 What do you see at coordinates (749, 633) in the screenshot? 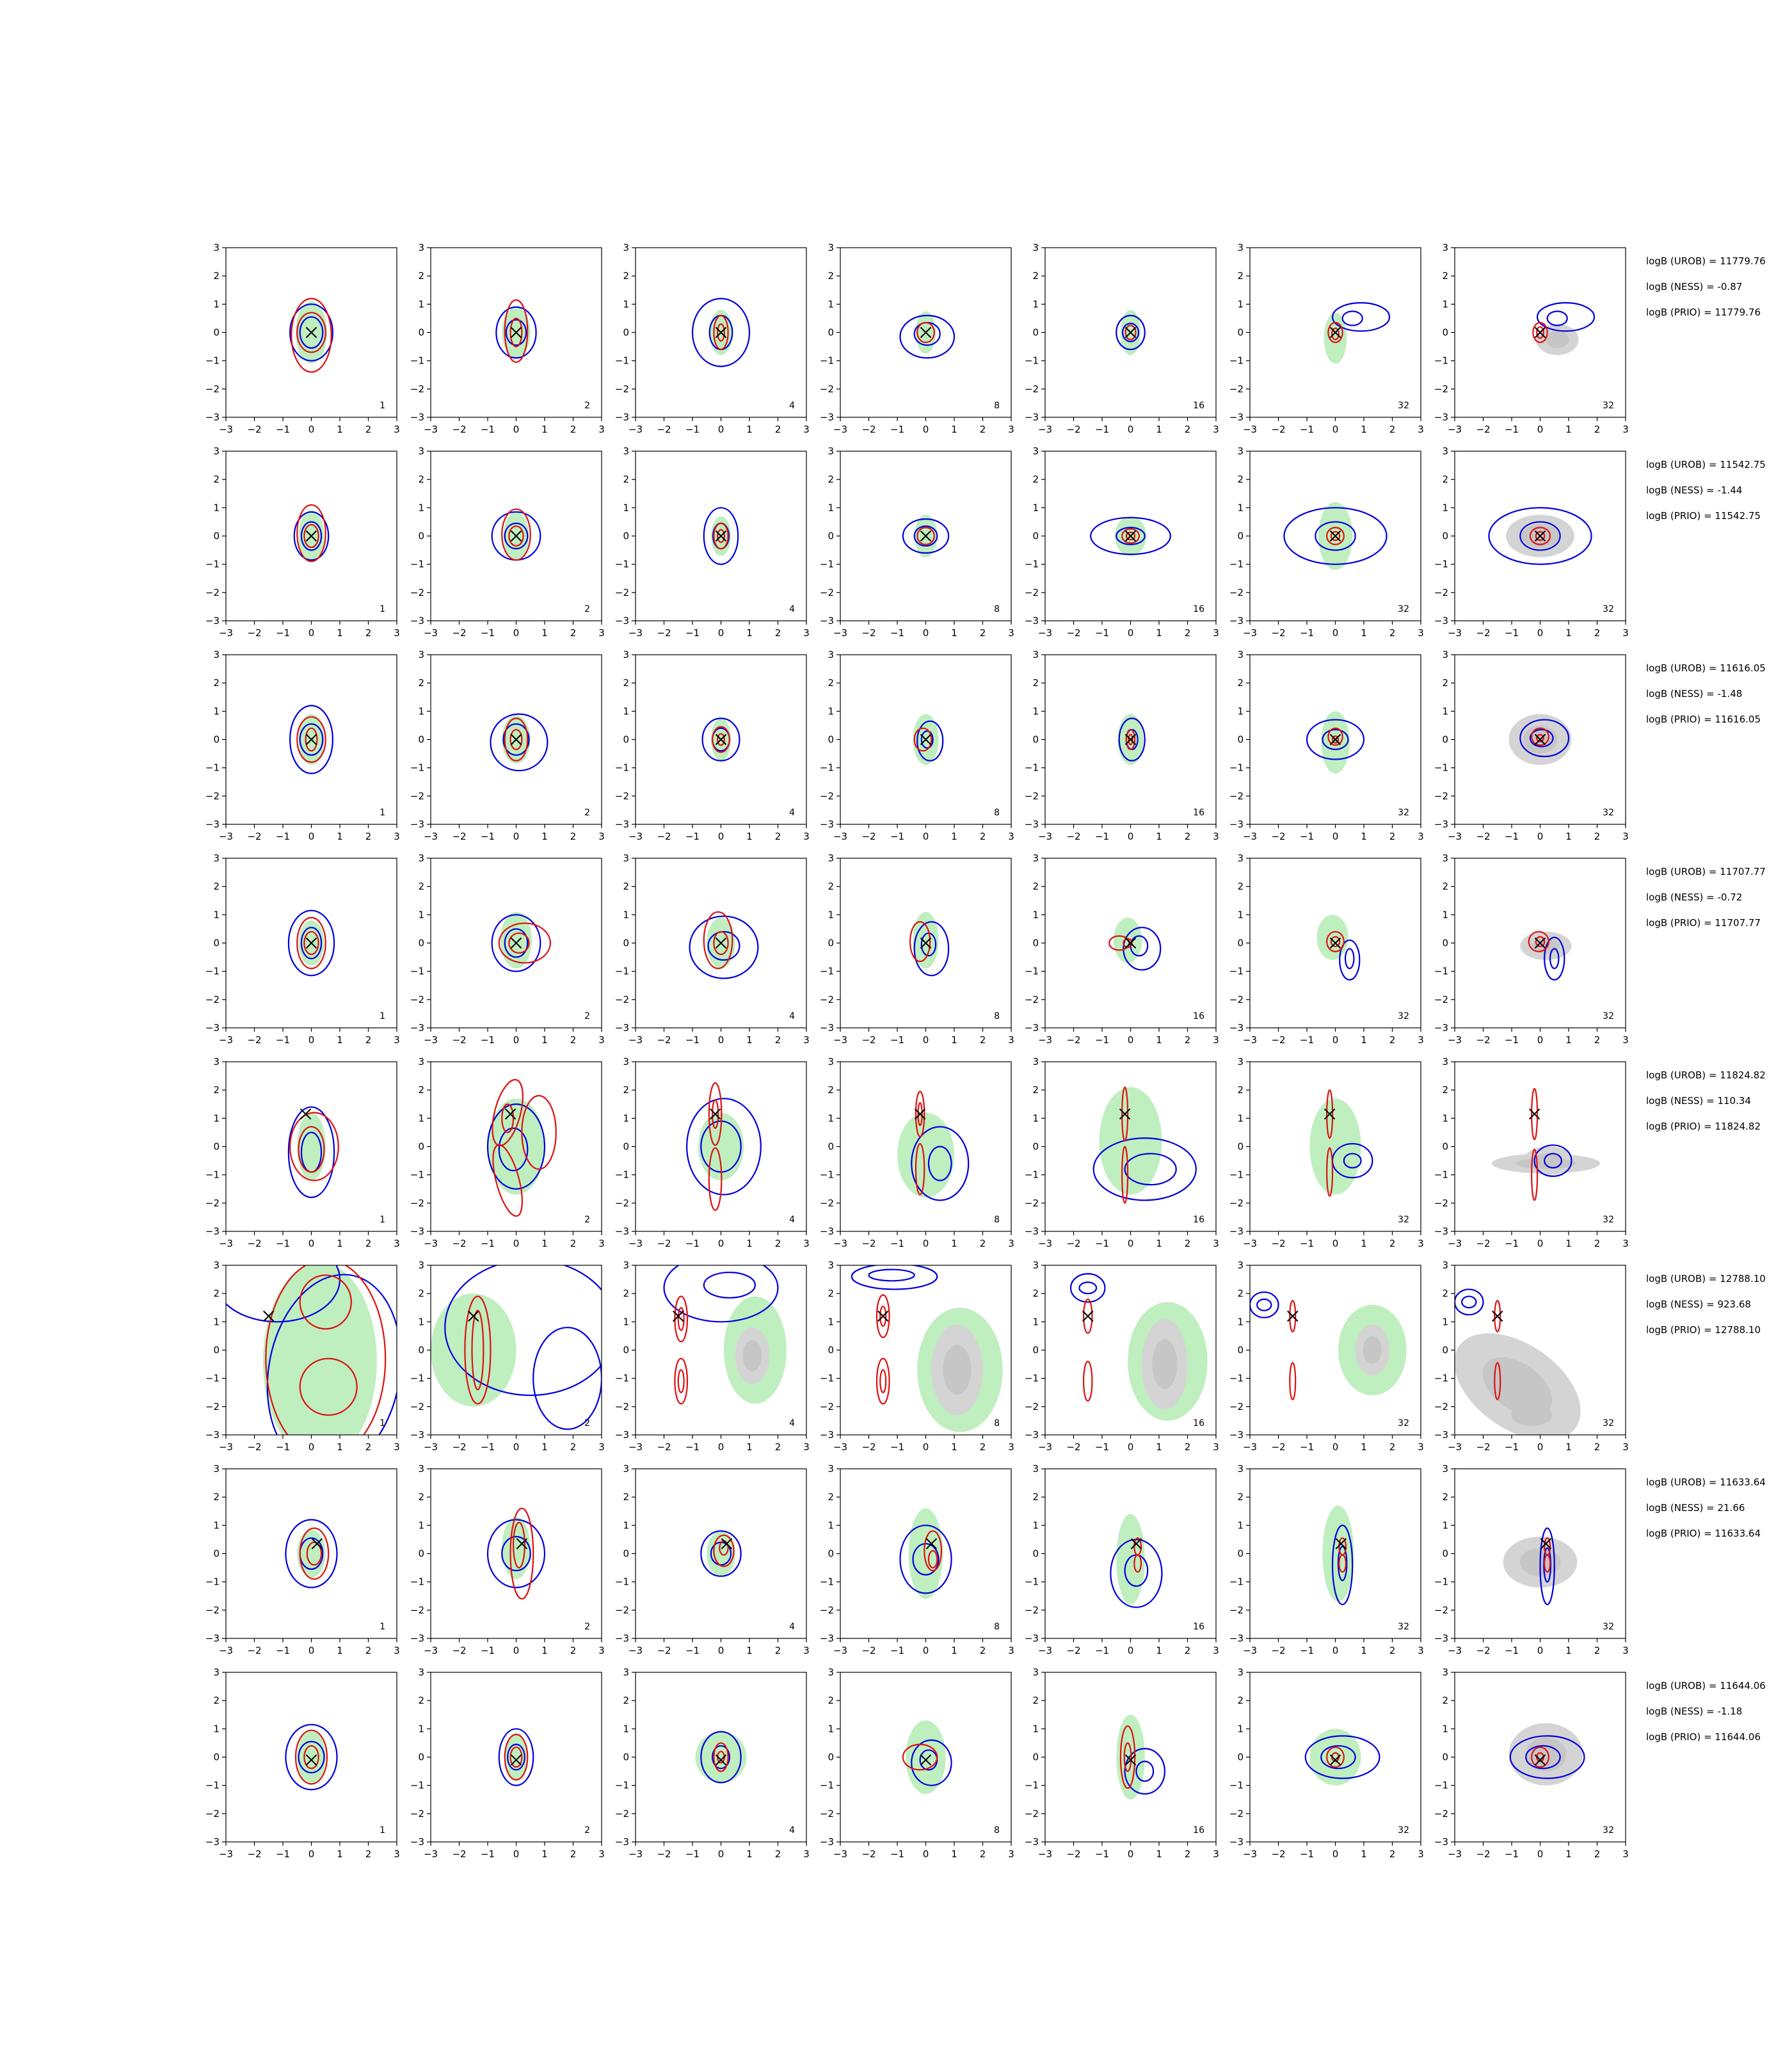
I see `x-tick-label: 1` at bounding box center [749, 633].